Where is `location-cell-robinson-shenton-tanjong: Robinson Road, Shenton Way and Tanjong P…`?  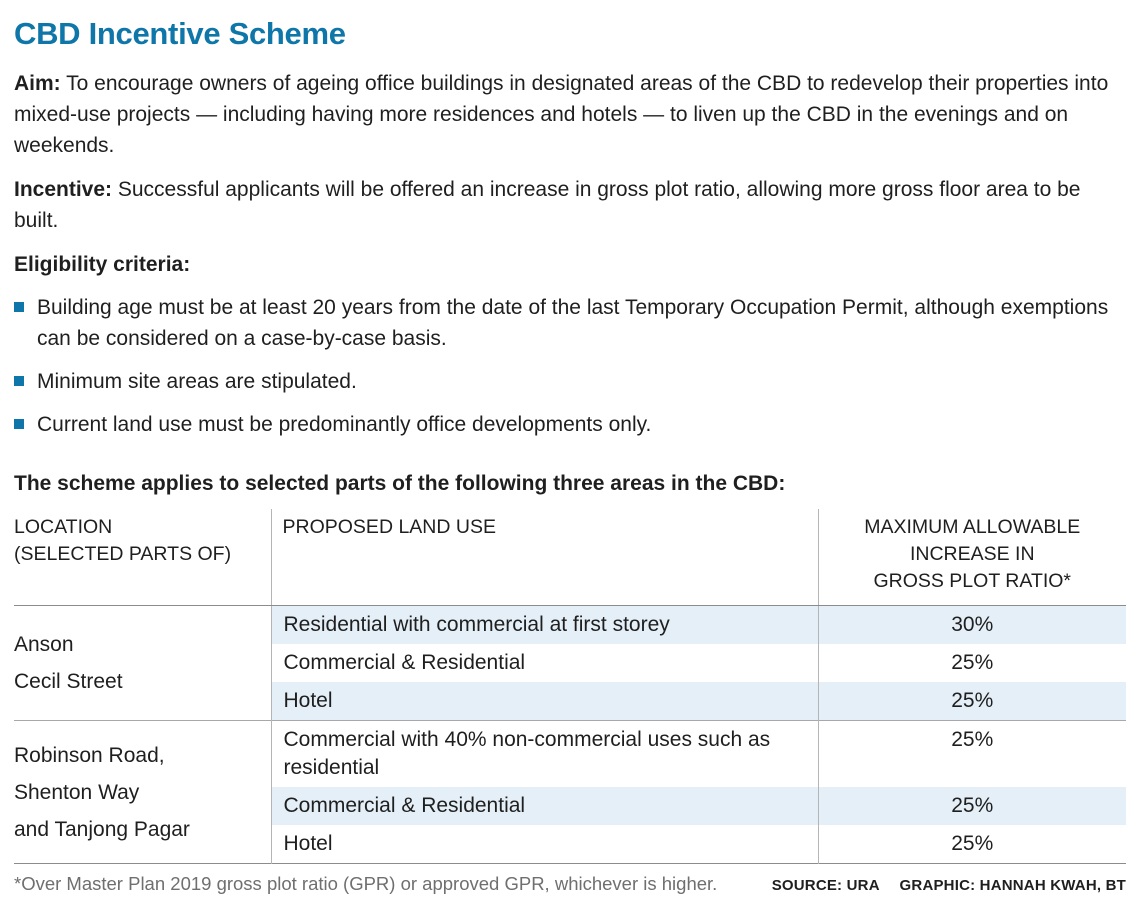 location-cell-robinson-shenton-tanjong: Robinson Road, Shenton Way and Tanjong P… is located at coordinates (142, 792).